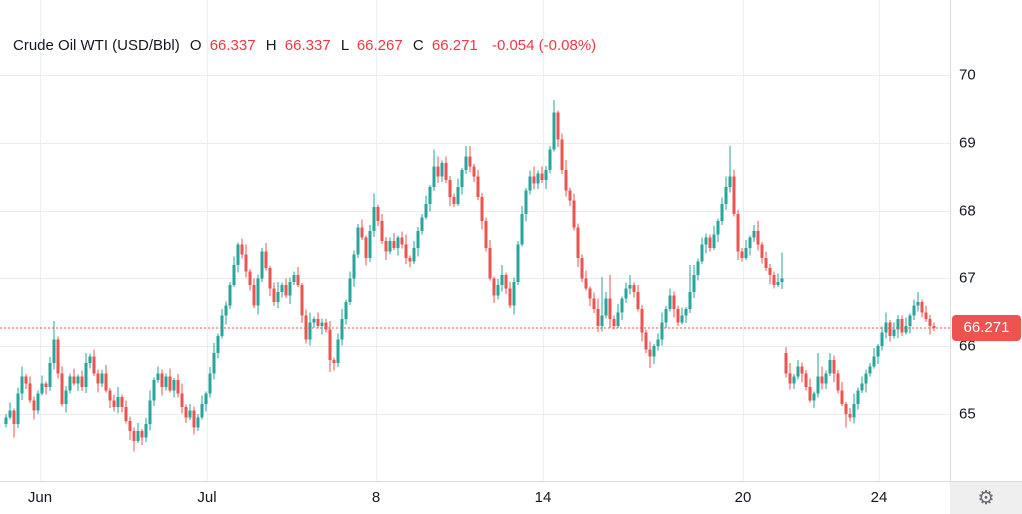  What do you see at coordinates (985, 498) in the screenshot?
I see `settings-button: ⚙` at bounding box center [985, 498].